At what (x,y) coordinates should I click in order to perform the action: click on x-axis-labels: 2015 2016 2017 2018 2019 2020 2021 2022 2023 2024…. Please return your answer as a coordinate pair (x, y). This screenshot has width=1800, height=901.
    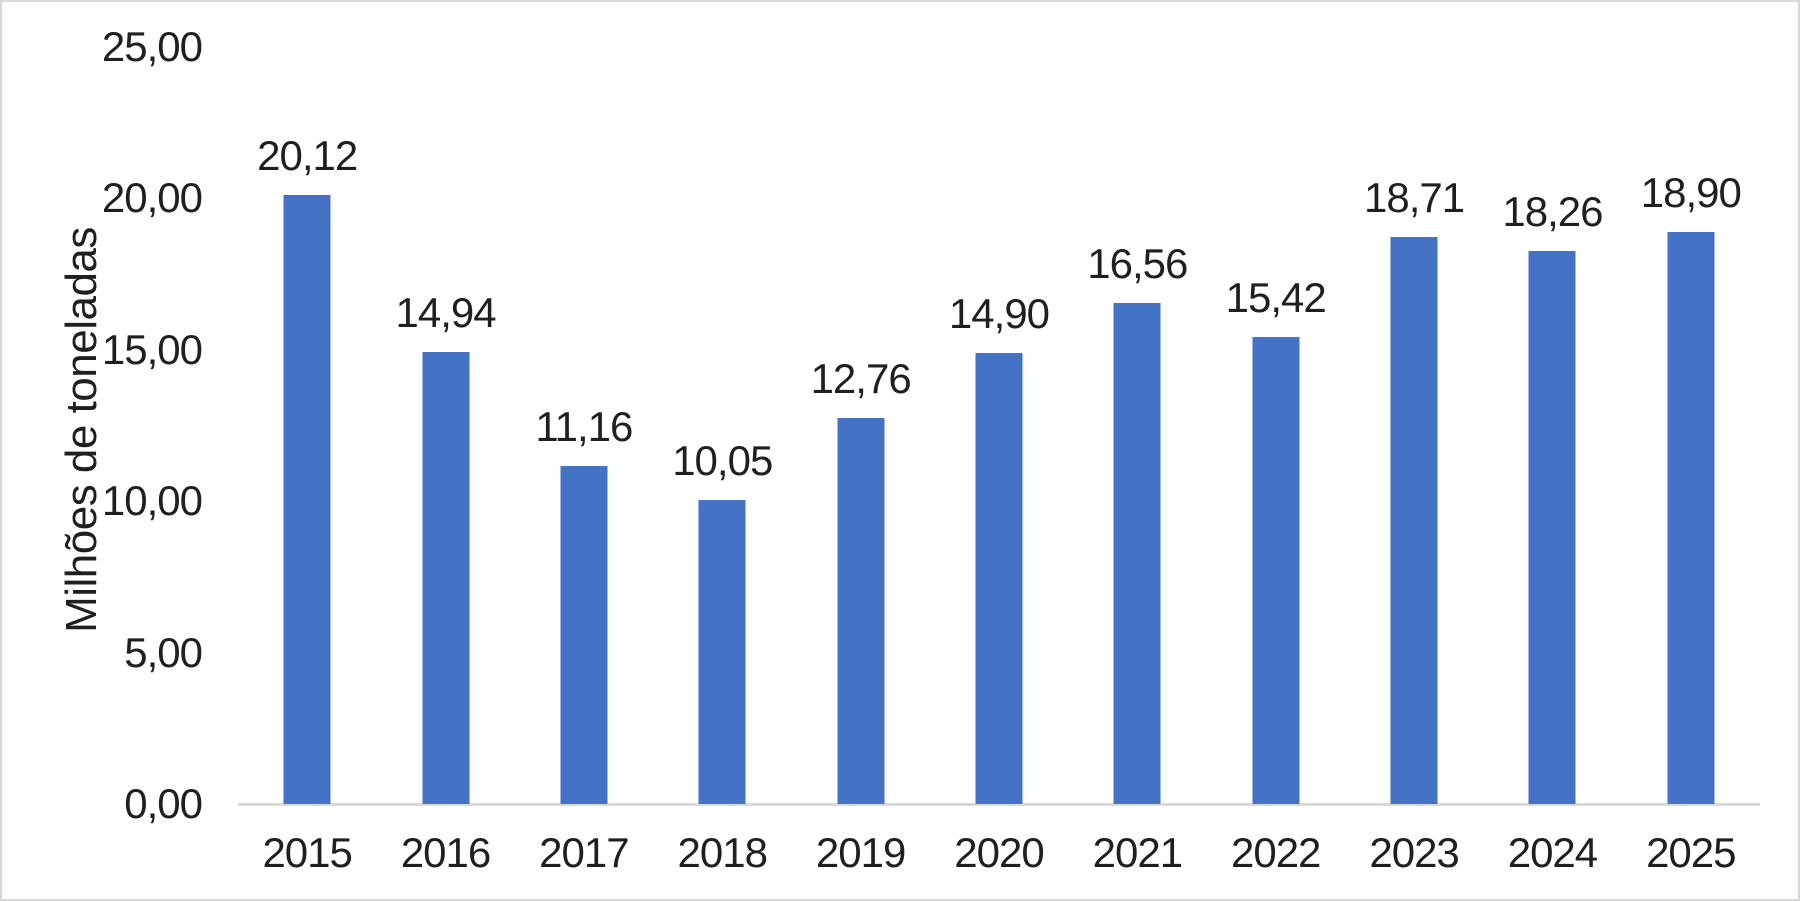
    Looking at the image, I should click on (999, 856).